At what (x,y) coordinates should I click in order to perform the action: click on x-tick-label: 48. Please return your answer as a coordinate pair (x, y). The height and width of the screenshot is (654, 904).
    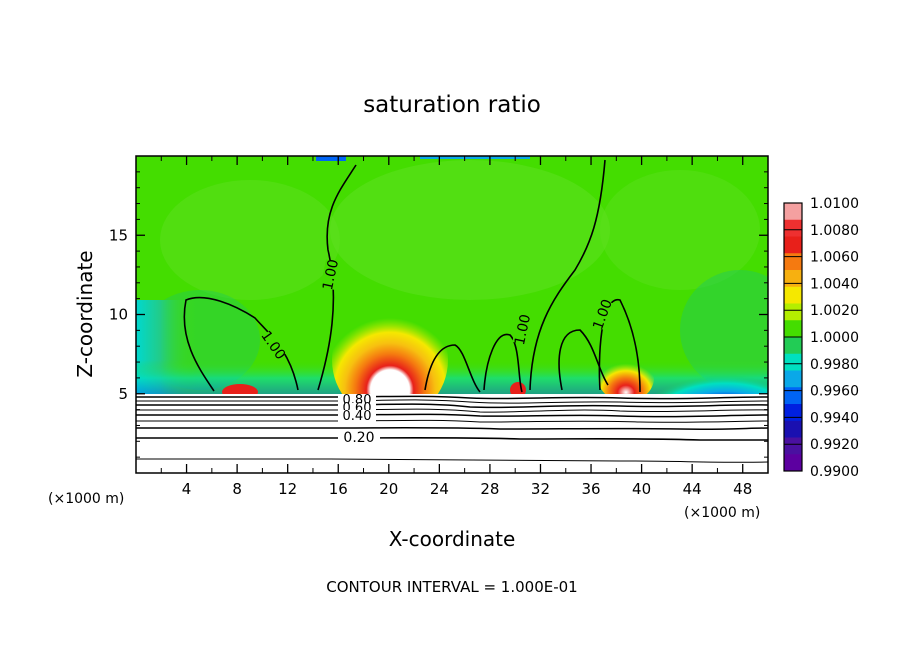
    Looking at the image, I should click on (742, 489).